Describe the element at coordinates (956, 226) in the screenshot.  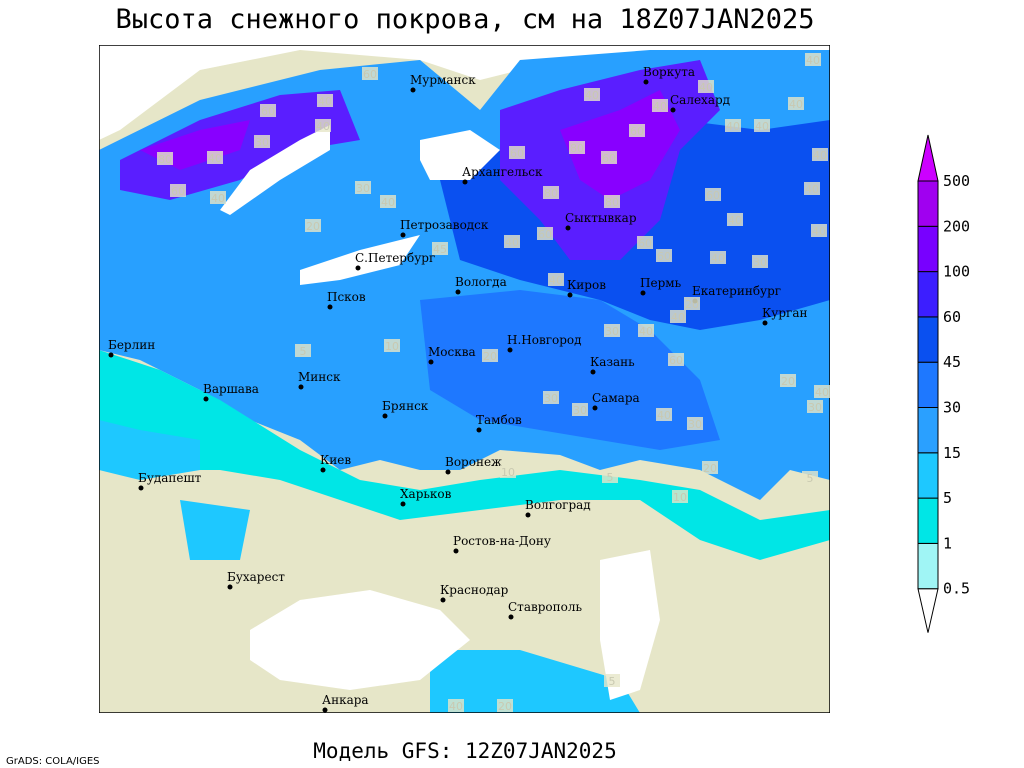
I see `legend-label: 200` at that location.